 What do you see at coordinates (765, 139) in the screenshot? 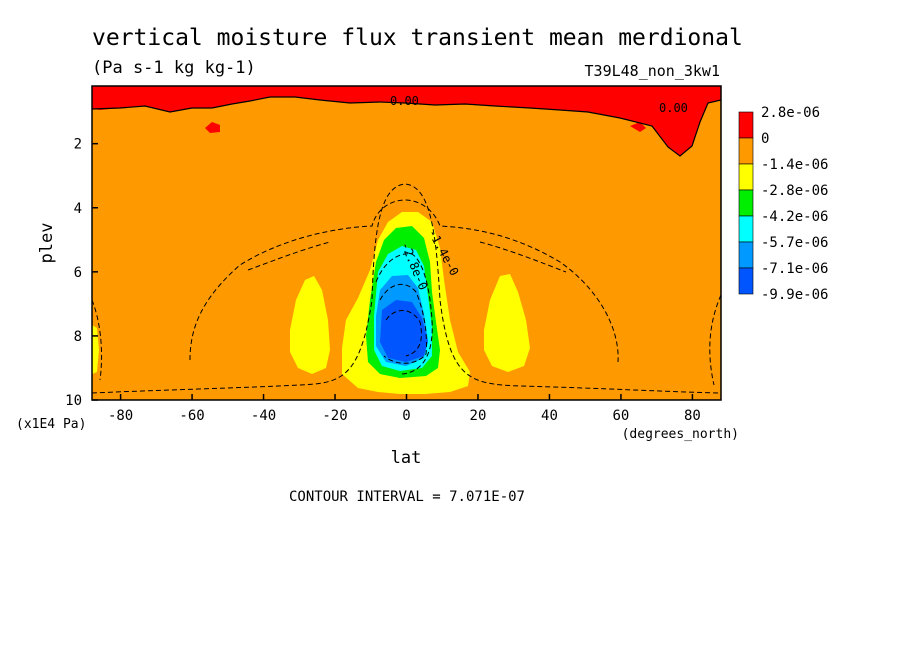
I see `colorbar-label: 0` at bounding box center [765, 139].